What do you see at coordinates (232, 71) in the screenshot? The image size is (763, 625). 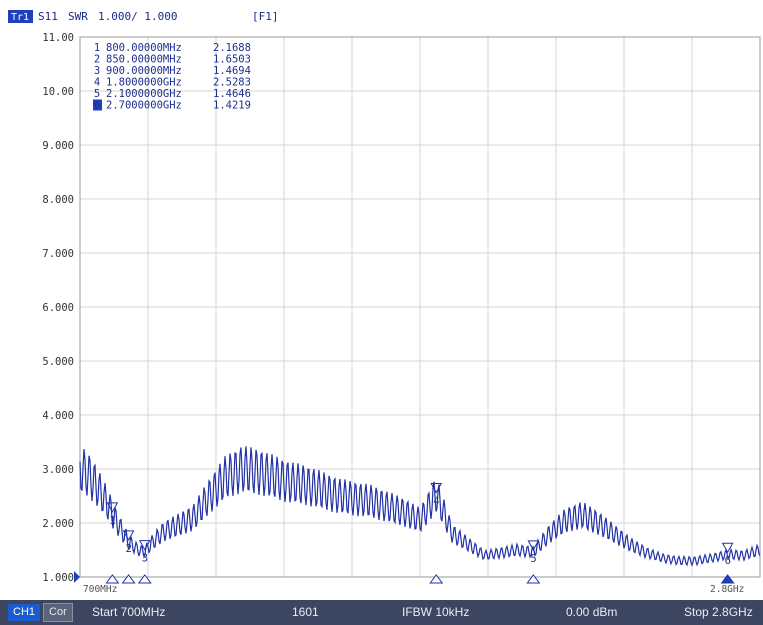 I see `marker-table-value: 1.4694` at bounding box center [232, 71].